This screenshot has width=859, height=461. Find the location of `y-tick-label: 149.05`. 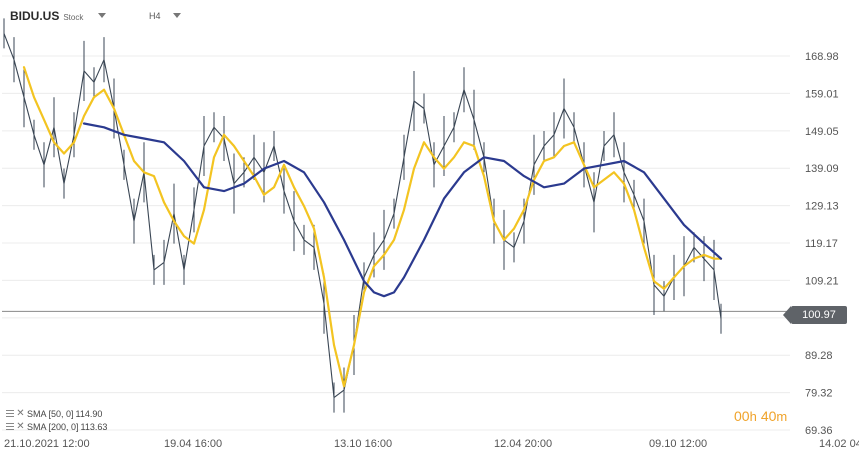

y-tick-label: 149.05 is located at coordinates (822, 132).